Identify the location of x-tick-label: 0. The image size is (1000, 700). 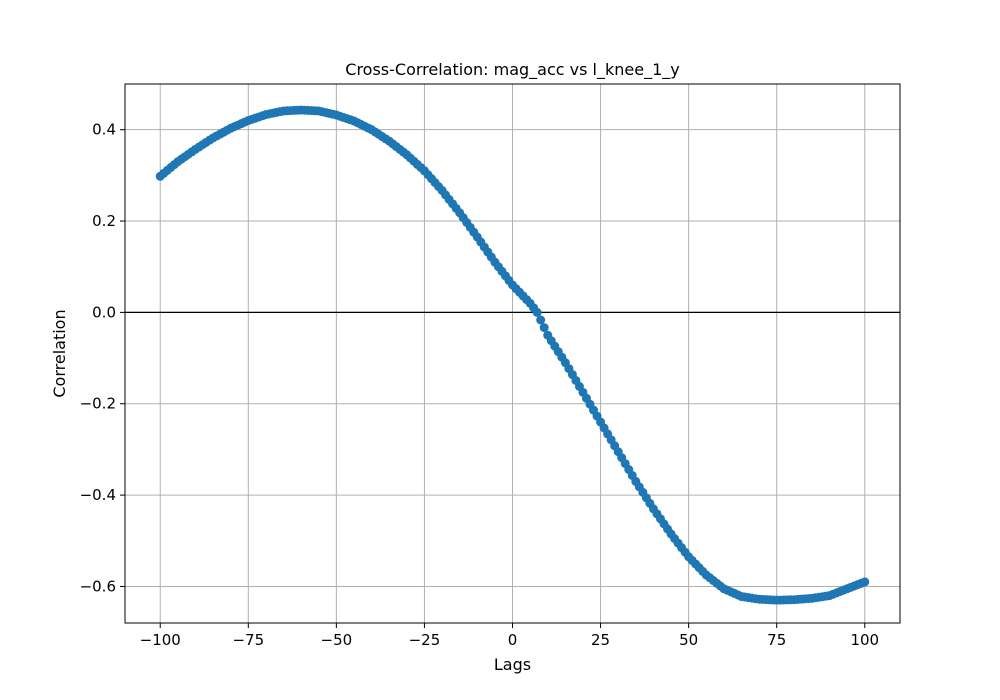
(513, 640).